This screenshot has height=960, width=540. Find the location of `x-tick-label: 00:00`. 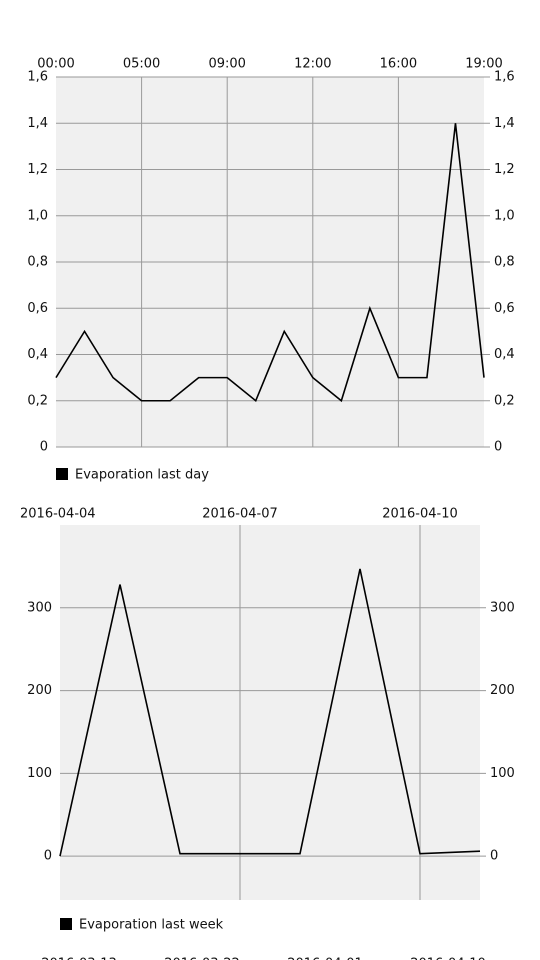

x-tick-label: 00:00 is located at coordinates (55, 64).